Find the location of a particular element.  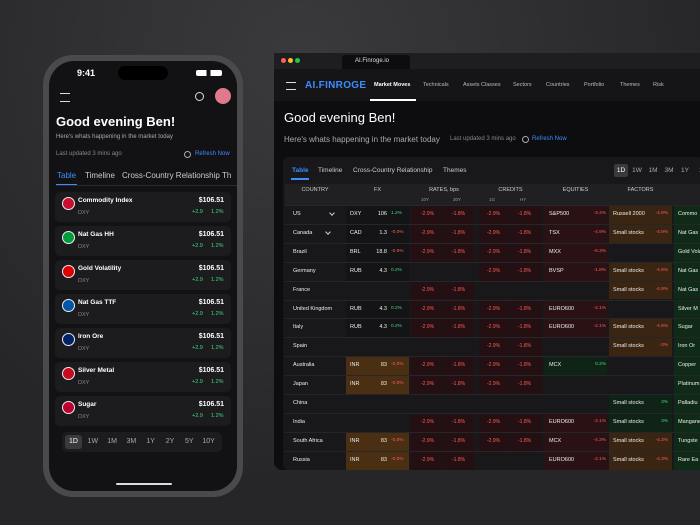

rates-value: -2.9% is located at coordinates (428, 384).